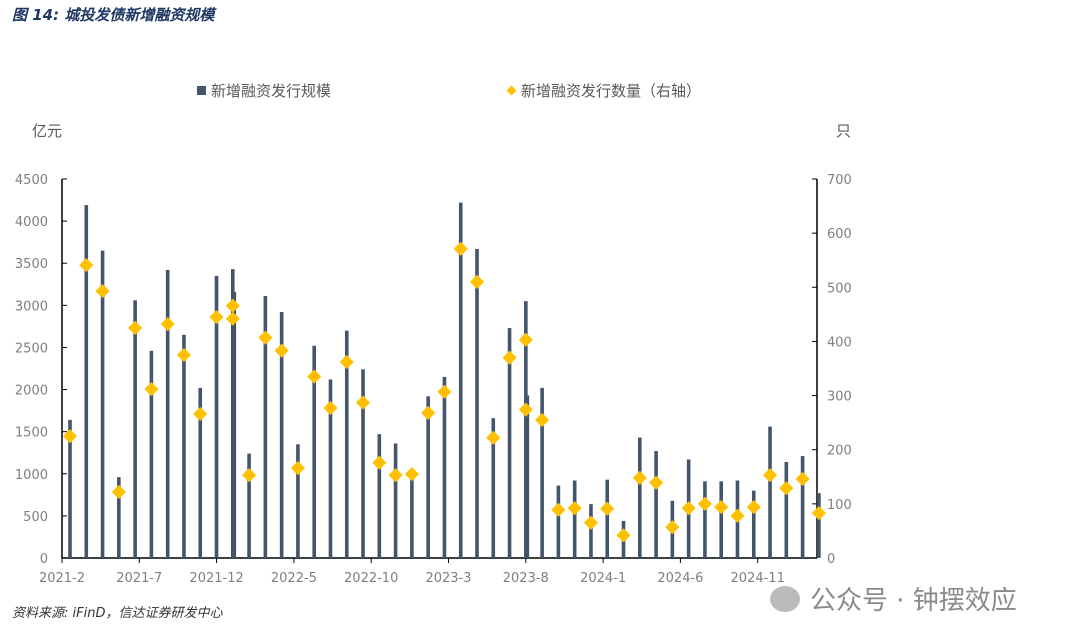  Describe the element at coordinates (201, 90) in the screenshot. I see `legend-bar-swatch` at that location.